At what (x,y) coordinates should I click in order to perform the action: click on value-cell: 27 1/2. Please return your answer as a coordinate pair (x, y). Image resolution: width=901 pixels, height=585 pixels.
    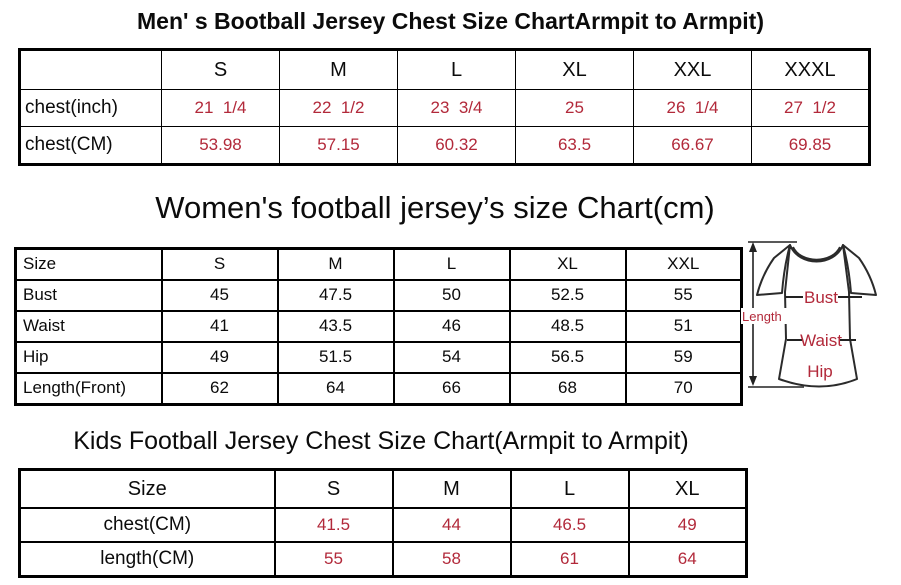
    Looking at the image, I should click on (810, 108).